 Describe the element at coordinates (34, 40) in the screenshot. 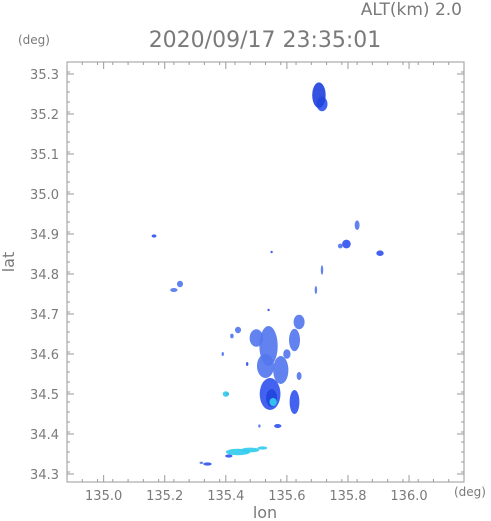

I see `y-axis-unit: (deg)` at that location.